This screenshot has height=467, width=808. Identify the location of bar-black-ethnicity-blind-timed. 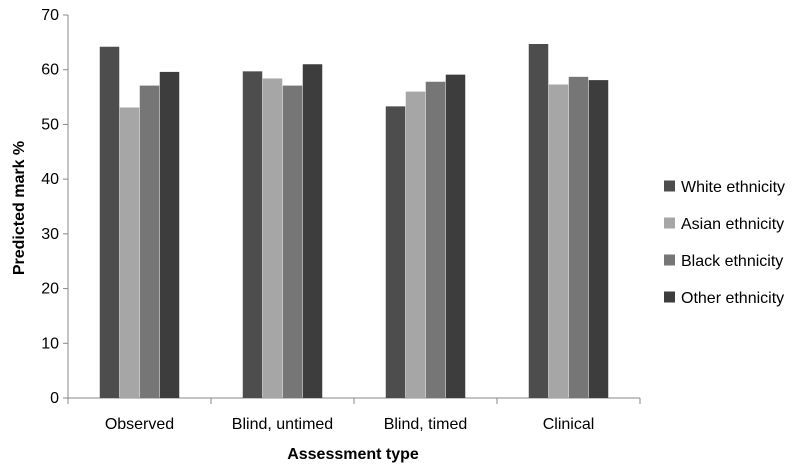
(435, 239).